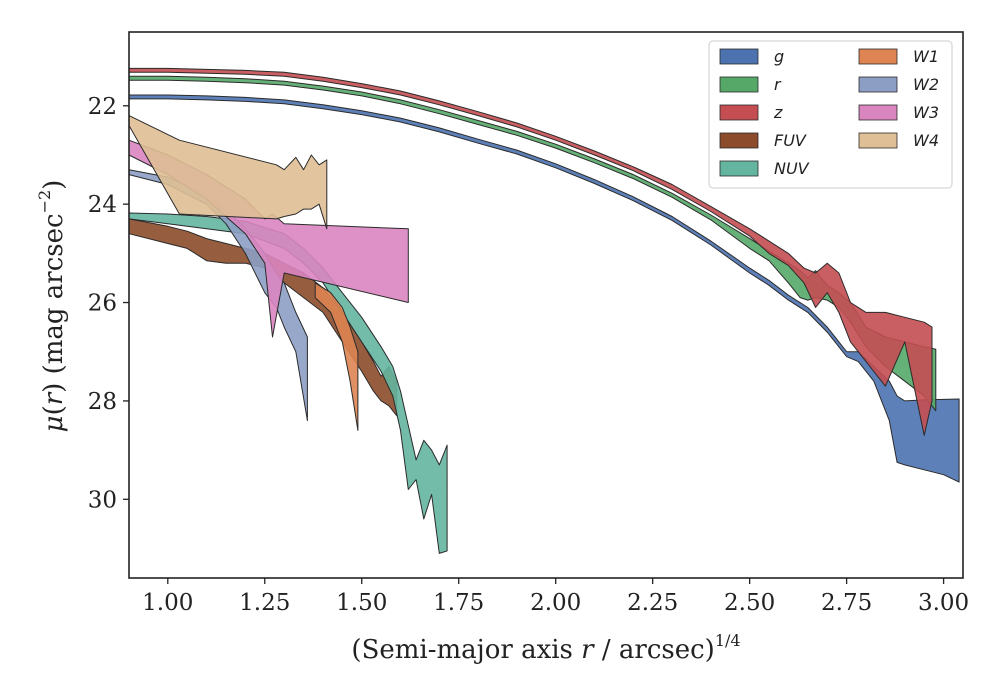 The image size is (1000, 700). I want to click on legend-entry-w3: W3, so click(898, 112).